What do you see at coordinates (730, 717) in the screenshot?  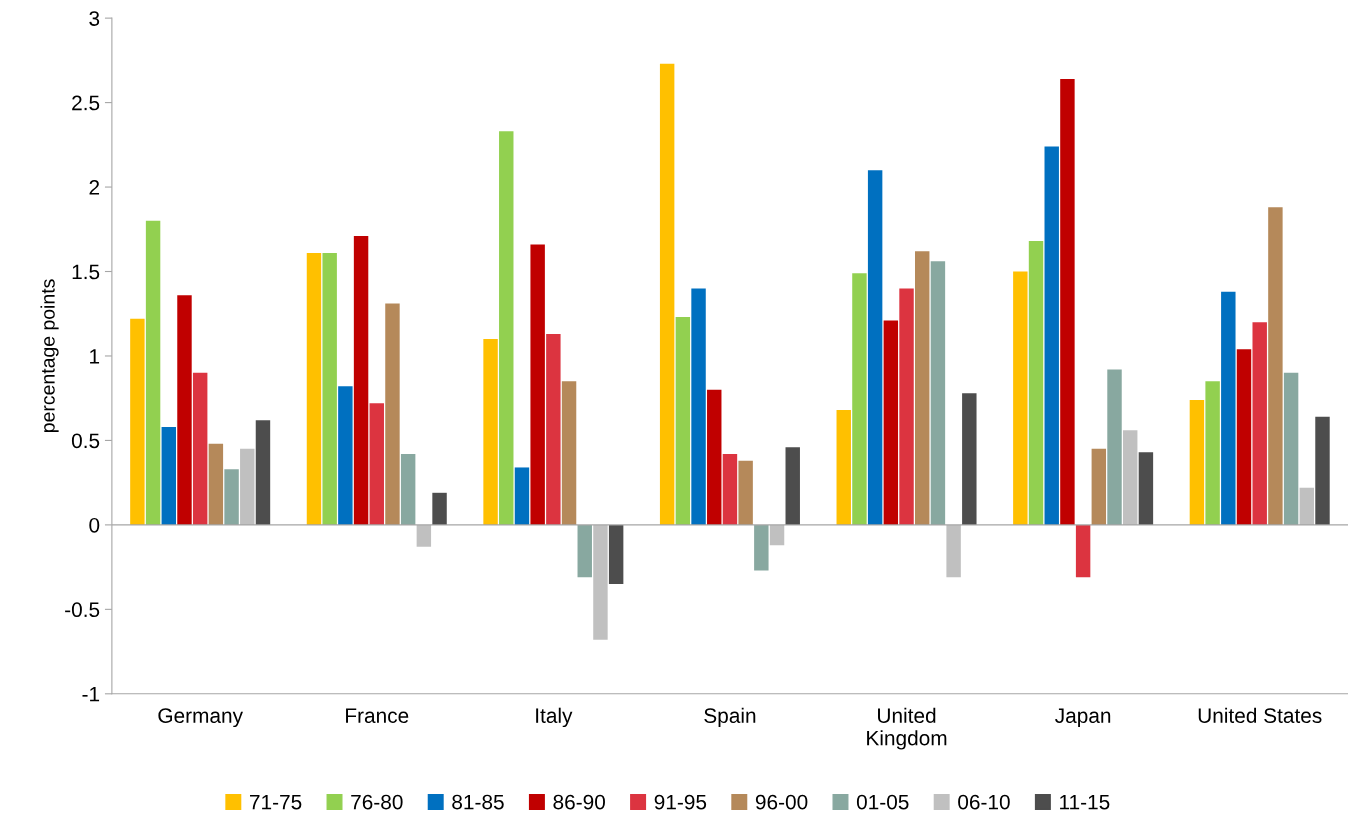 I see `x-tick-label: Spain` at bounding box center [730, 717].